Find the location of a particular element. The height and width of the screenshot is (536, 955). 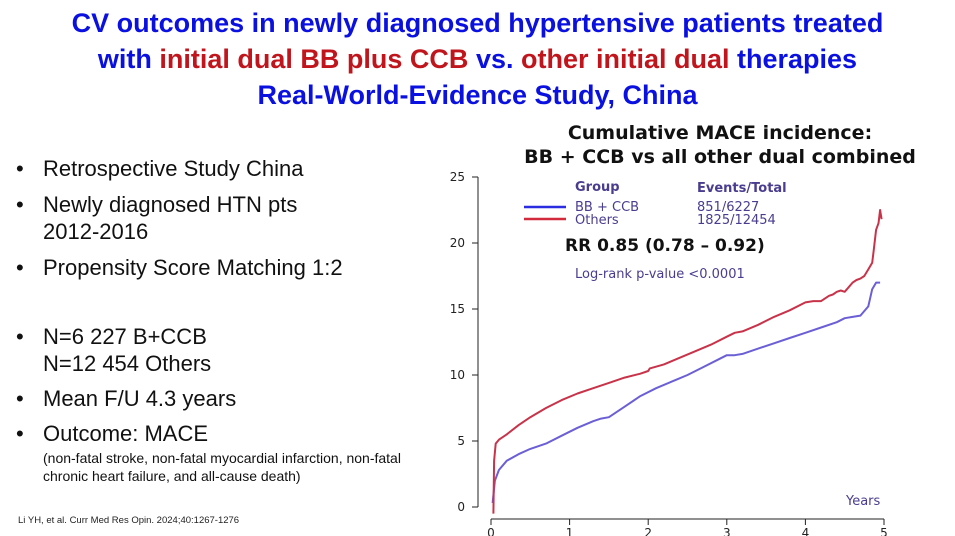

title-part-therapies: therapies is located at coordinates (793, 59).